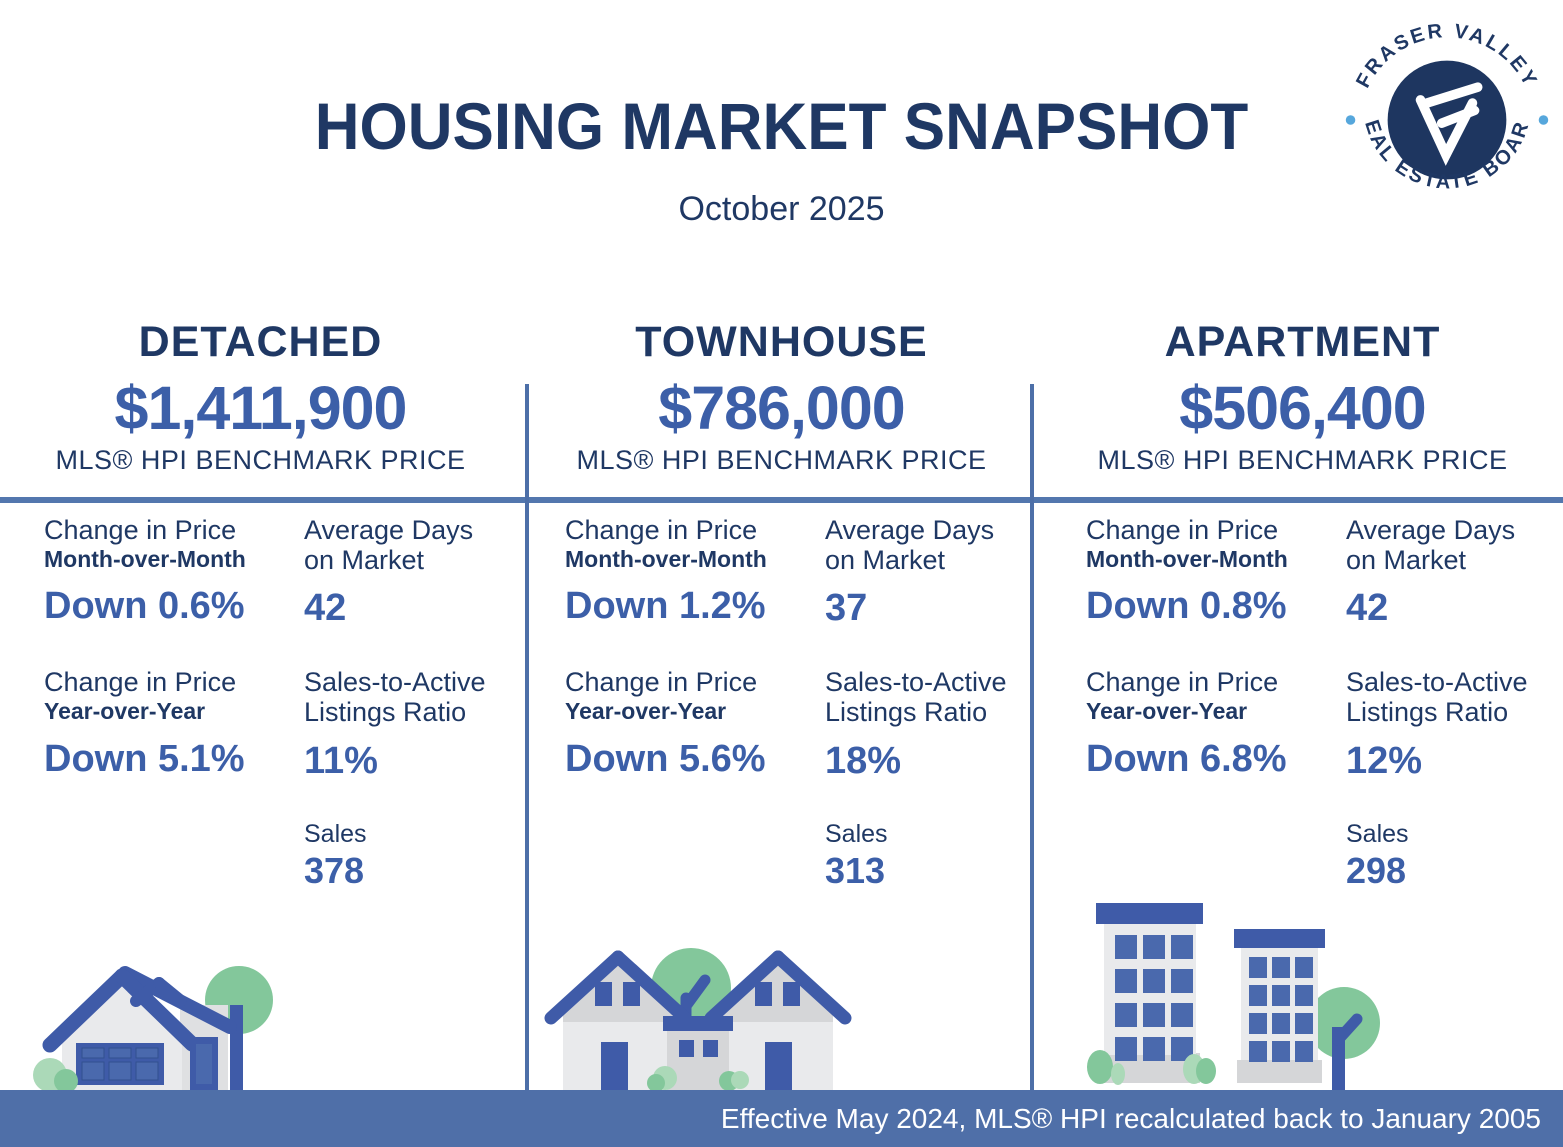 This screenshot has width=1563, height=1147. I want to click on stat-value: 378, so click(334, 871).